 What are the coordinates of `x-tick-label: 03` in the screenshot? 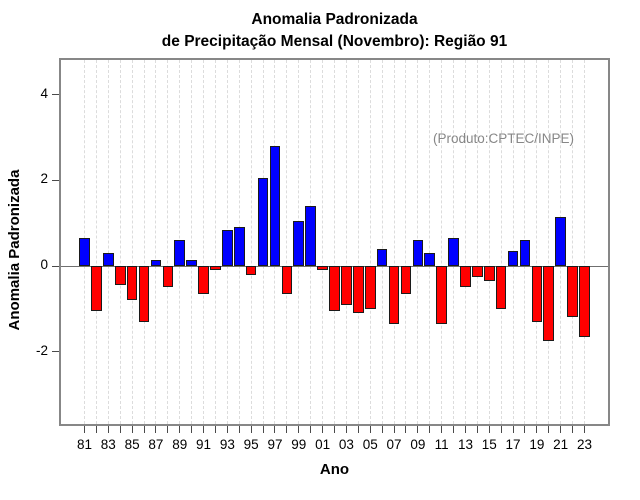 It's located at (346, 444).